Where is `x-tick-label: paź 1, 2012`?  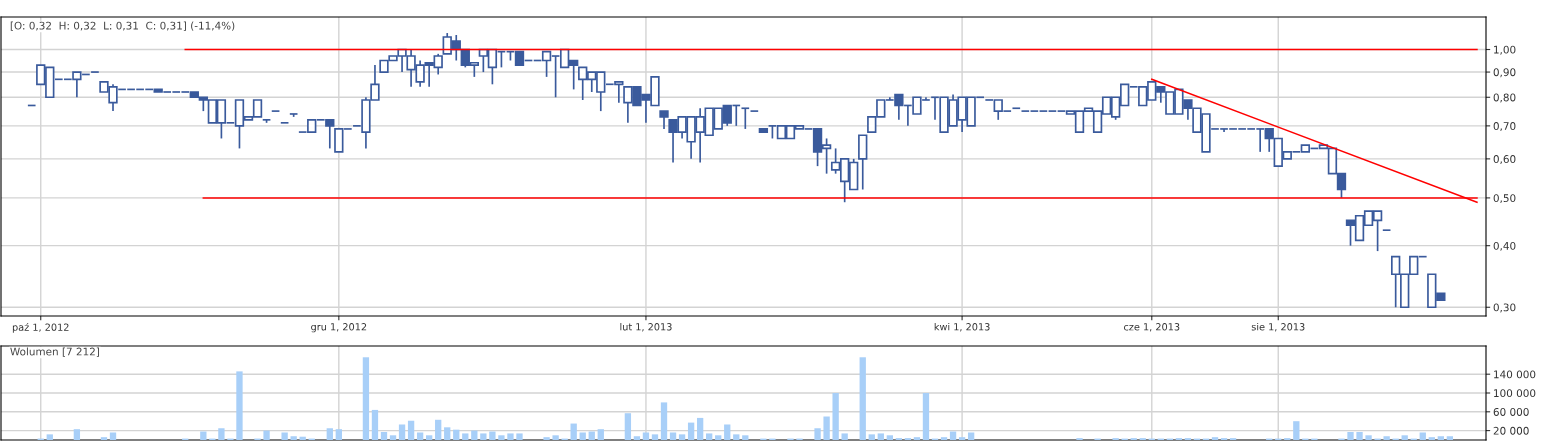 x-tick-label: paź 1, 2012 is located at coordinates (40, 327).